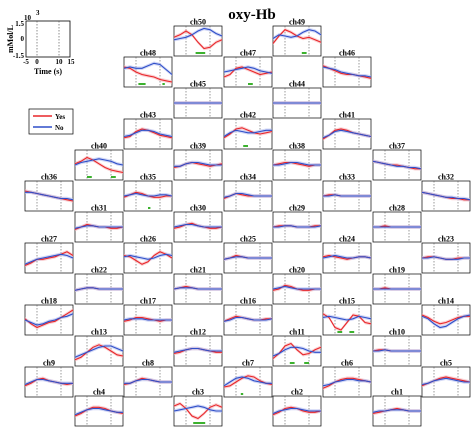  I want to click on panel-ch32: ch32, so click(446, 192).